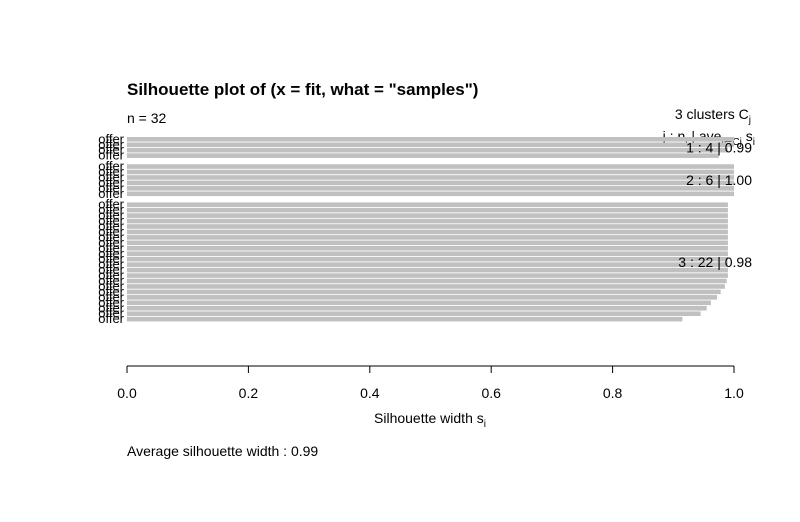 This screenshot has width=800, height=522. I want to click on average-silhouette-width: Average silhouette width : 0.99, so click(222, 451).